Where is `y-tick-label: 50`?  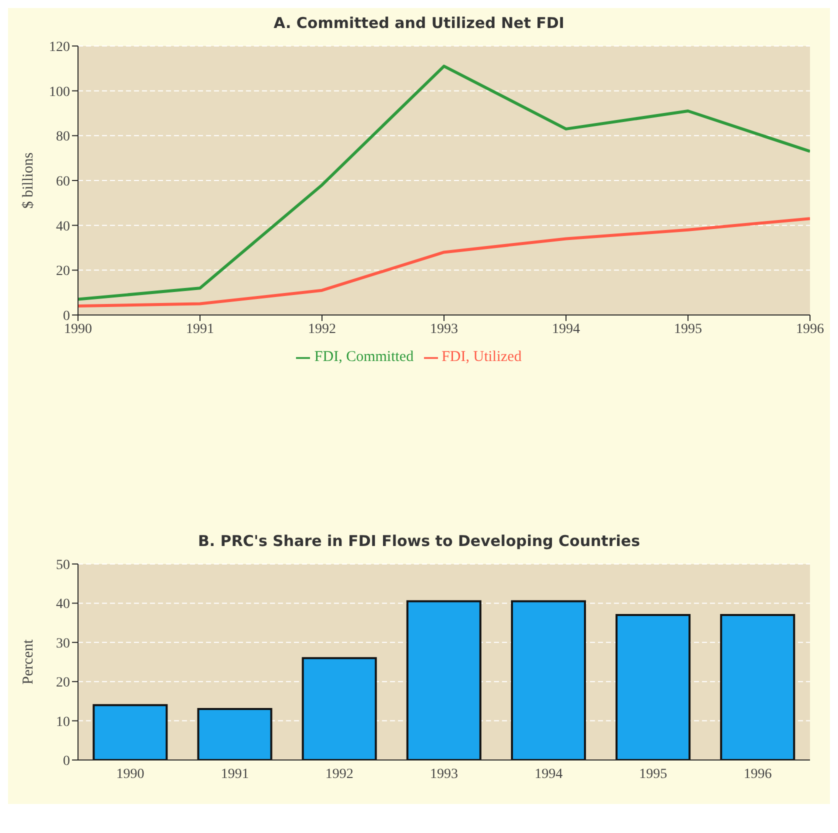
y-tick-label: 50 is located at coordinates (63, 565).